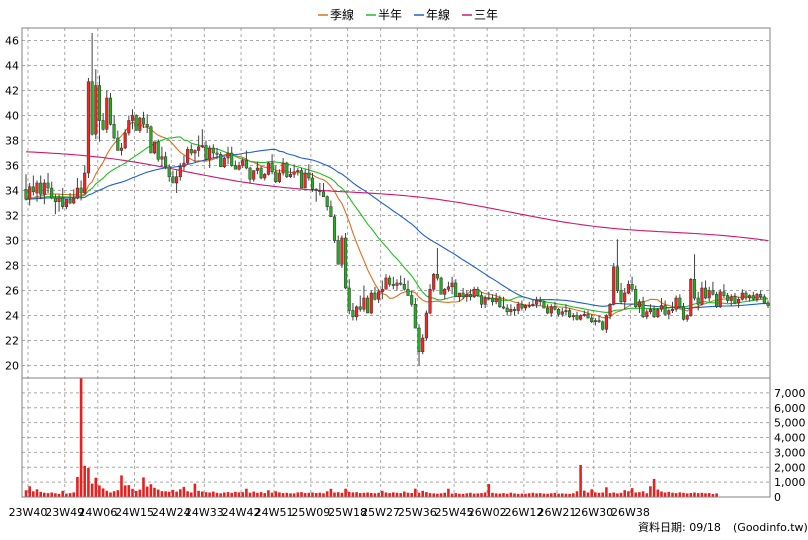 The width and height of the screenshot is (808, 540). What do you see at coordinates (790, 408) in the screenshot?
I see `volume-tick-label: 6,000` at bounding box center [790, 408].